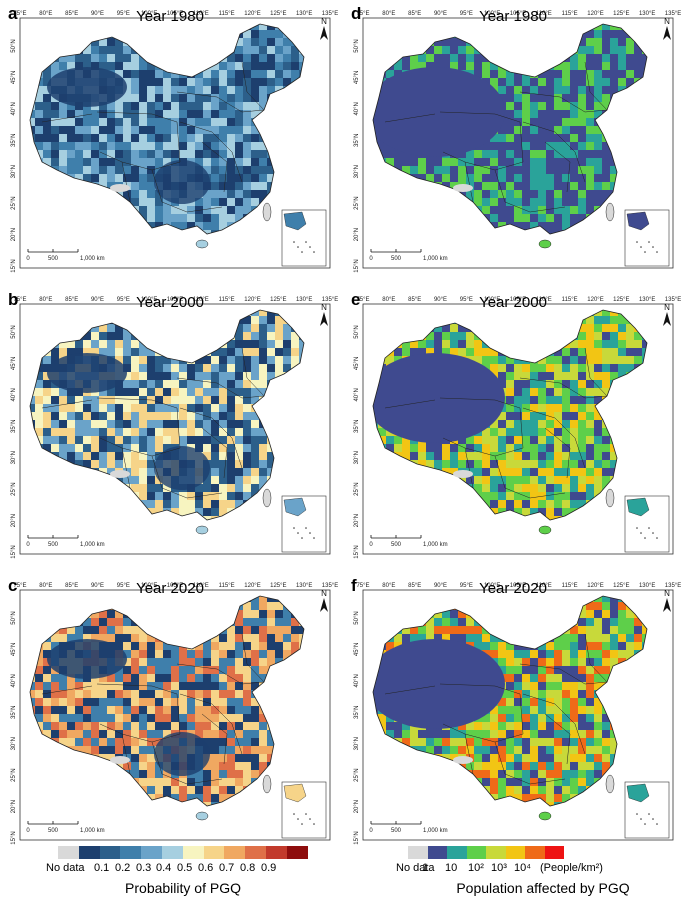  What do you see at coordinates (123, 300) in the screenshot?
I see `lon-tick-label: 95°E` at bounding box center [123, 300].